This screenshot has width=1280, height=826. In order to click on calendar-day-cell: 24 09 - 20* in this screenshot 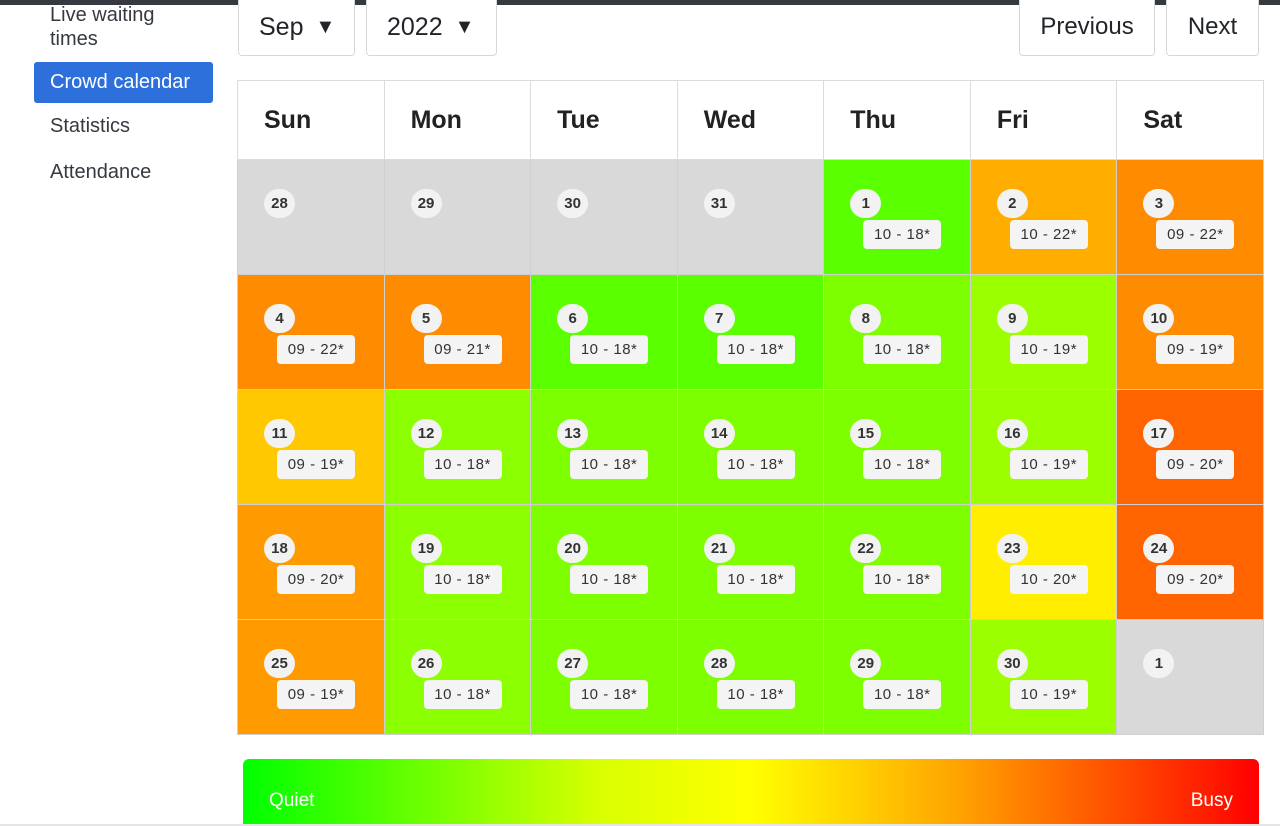, I will do `click(1190, 562)`.